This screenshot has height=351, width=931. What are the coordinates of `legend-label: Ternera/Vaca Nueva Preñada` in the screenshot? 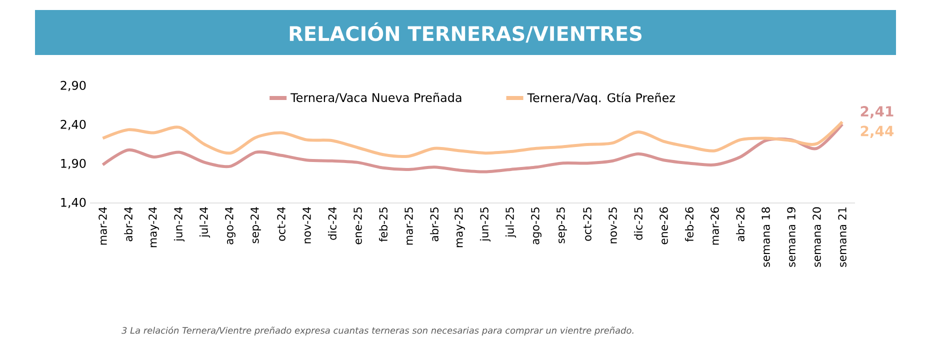 It's located at (376, 98).